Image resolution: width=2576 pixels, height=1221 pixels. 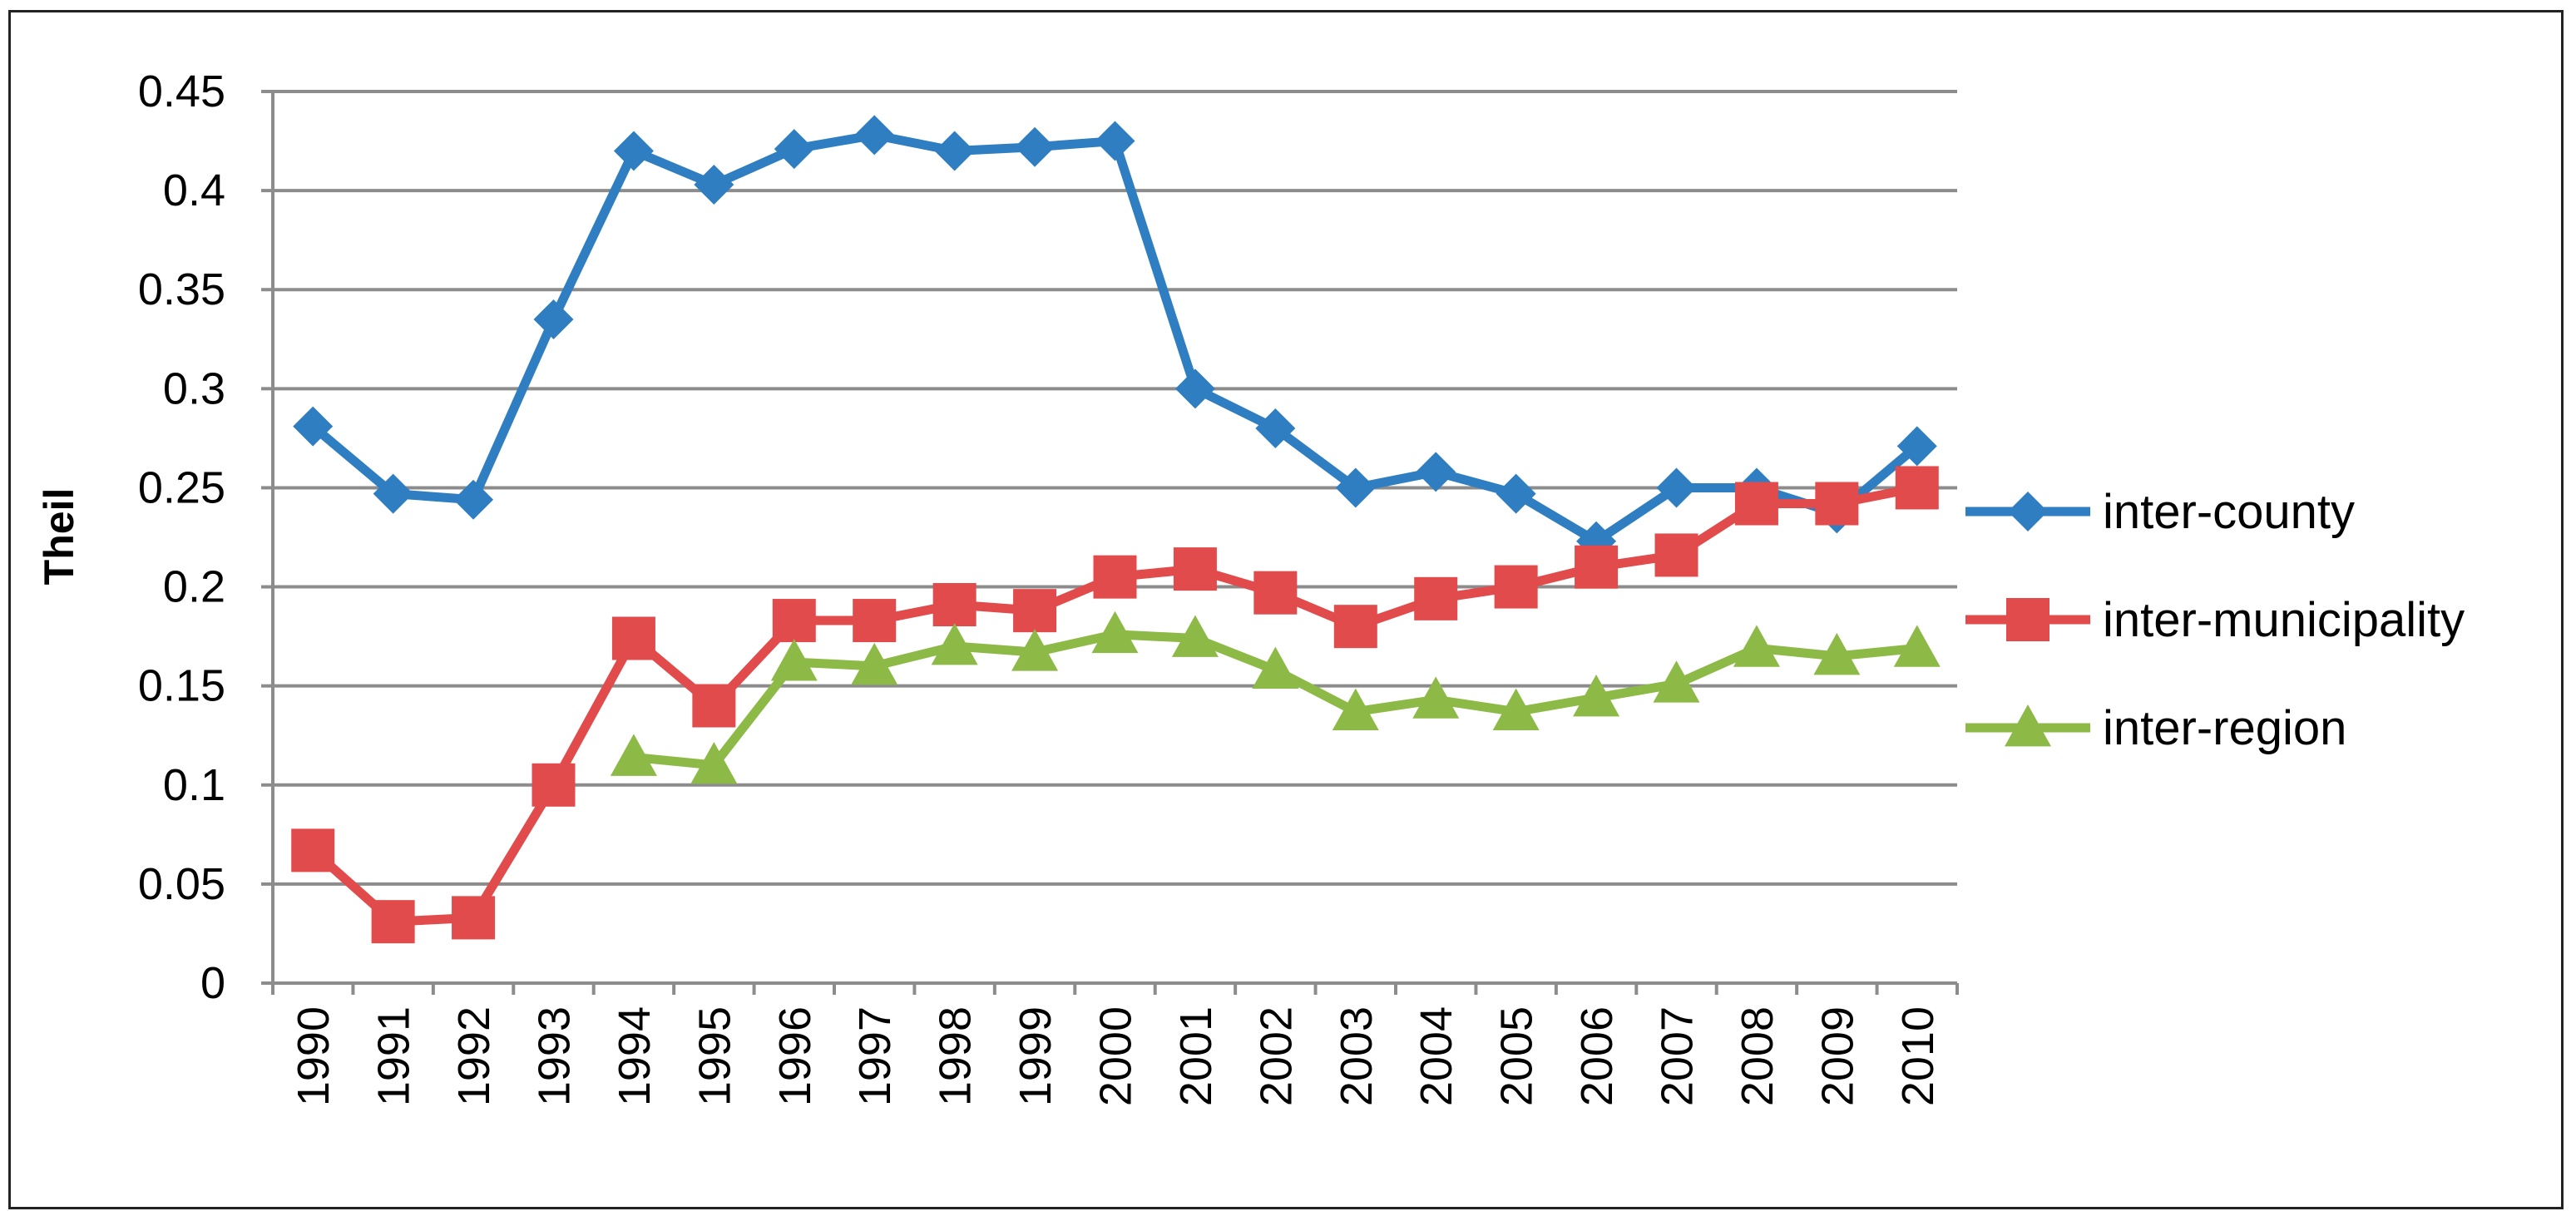 What do you see at coordinates (1275, 697) in the screenshot?
I see `series-inter-region` at bounding box center [1275, 697].